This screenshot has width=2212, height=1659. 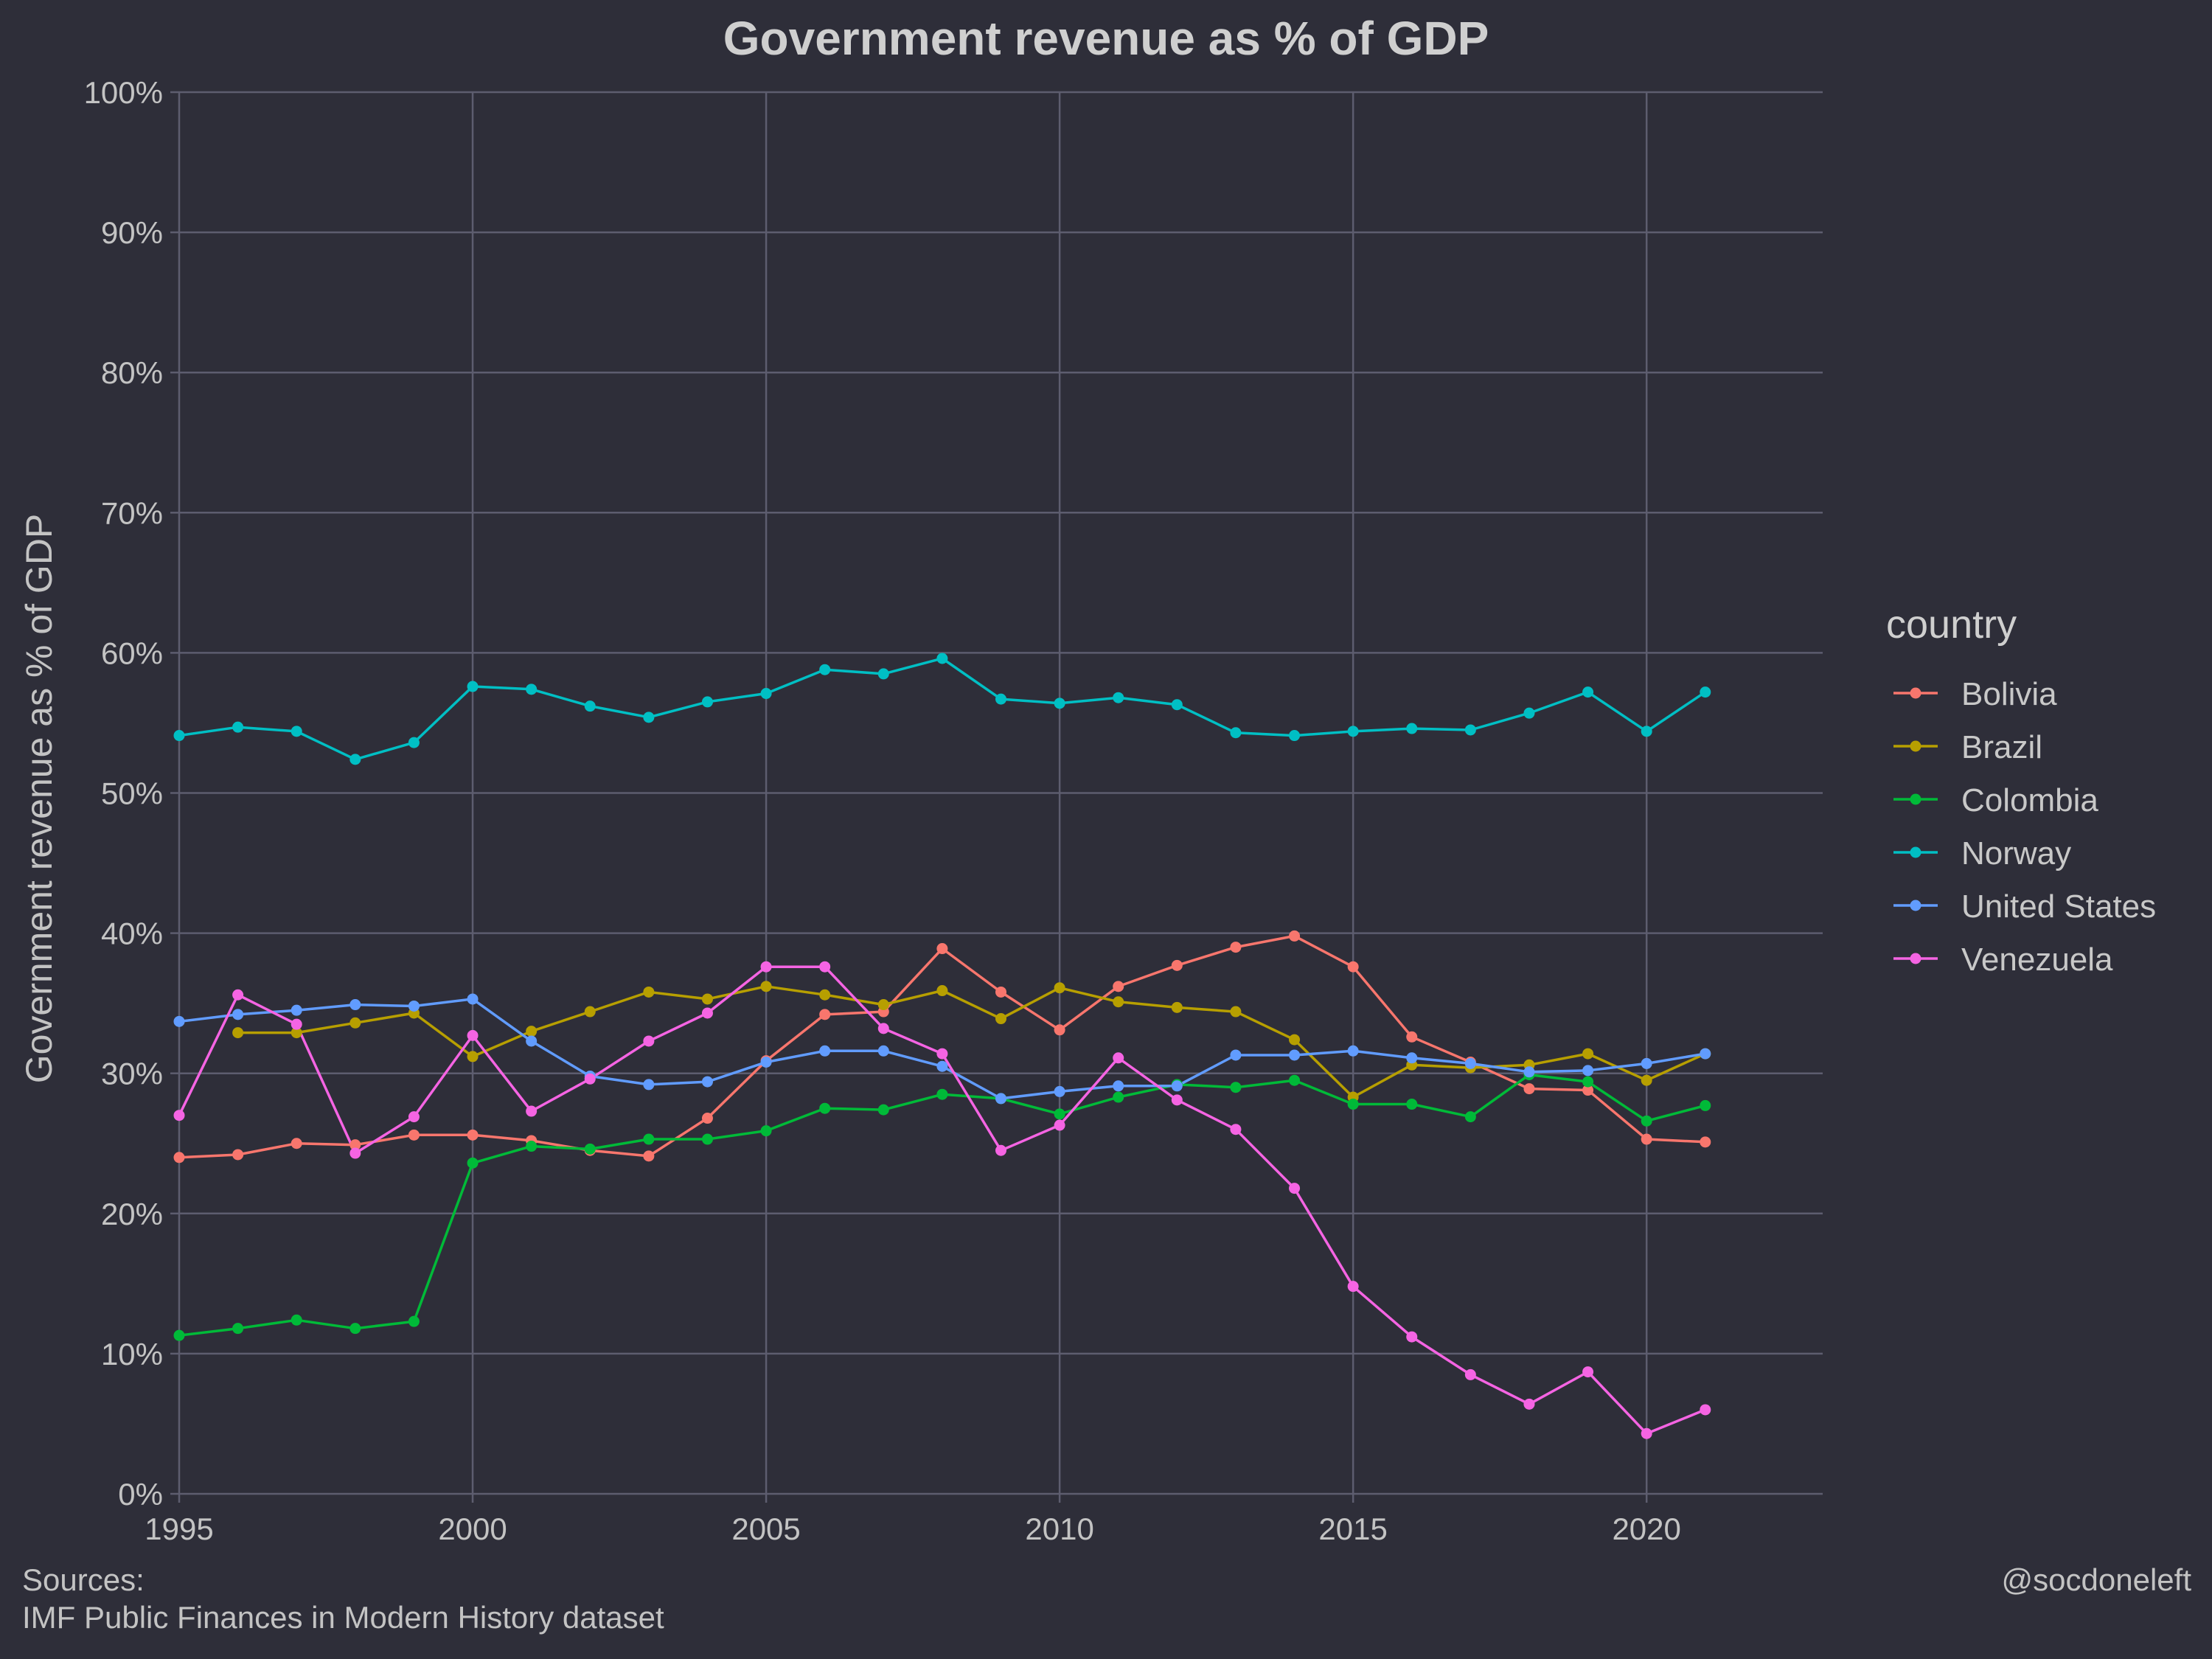 What do you see at coordinates (123, 92) in the screenshot?
I see `y-tick-label: 100%` at bounding box center [123, 92].